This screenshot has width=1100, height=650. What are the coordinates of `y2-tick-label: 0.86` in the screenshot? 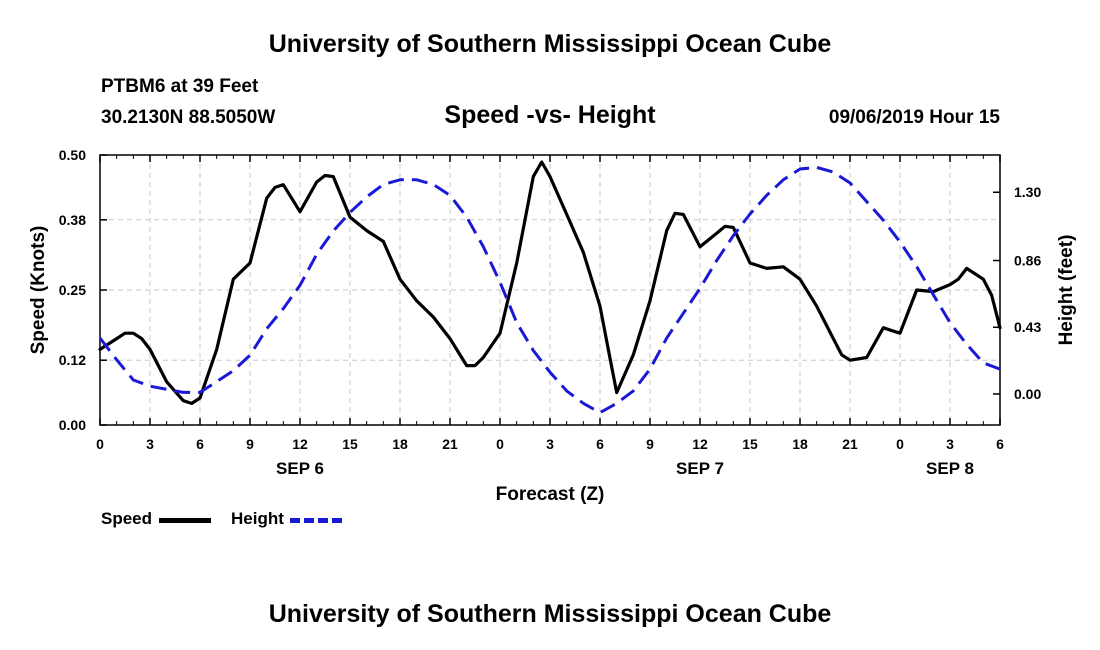 It's located at (1027, 261).